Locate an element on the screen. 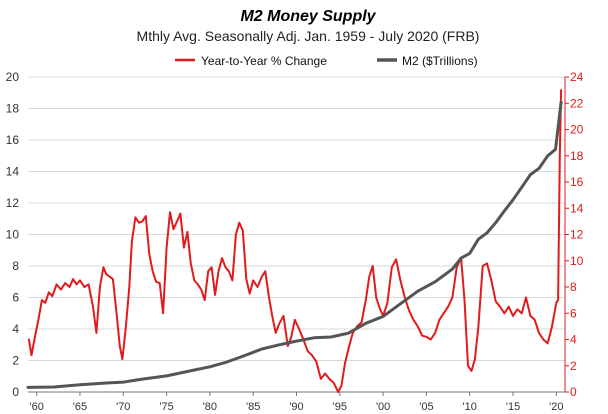  left-tick-label: 2 is located at coordinates (15, 361).